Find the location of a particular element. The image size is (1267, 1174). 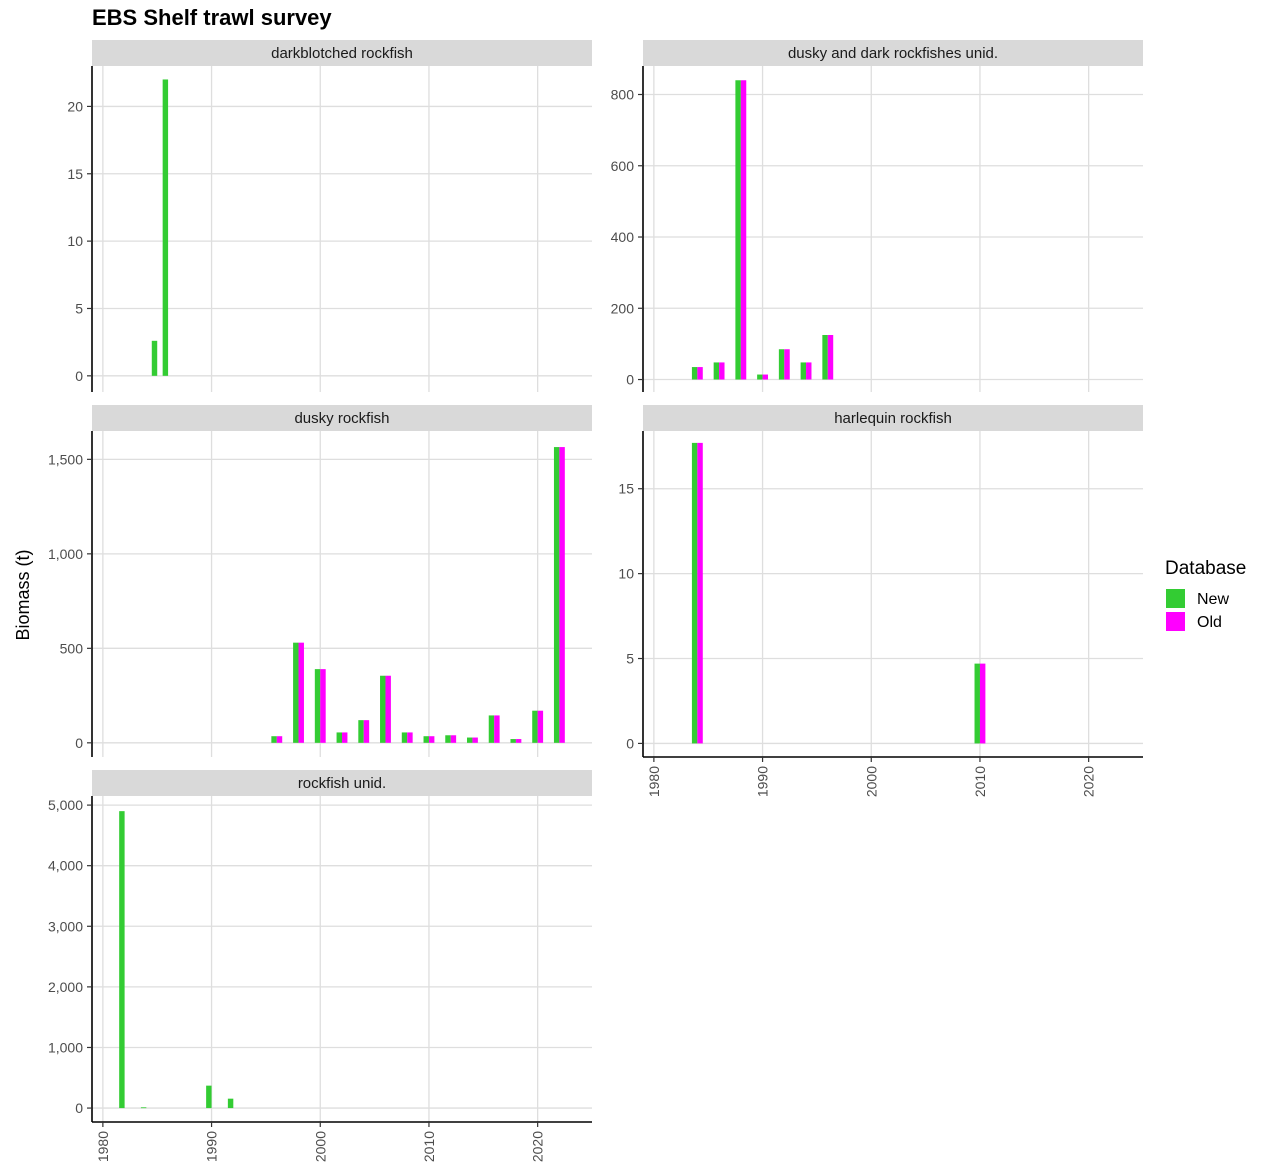

y-tick-label: 4,000 is located at coordinates (65, 866).